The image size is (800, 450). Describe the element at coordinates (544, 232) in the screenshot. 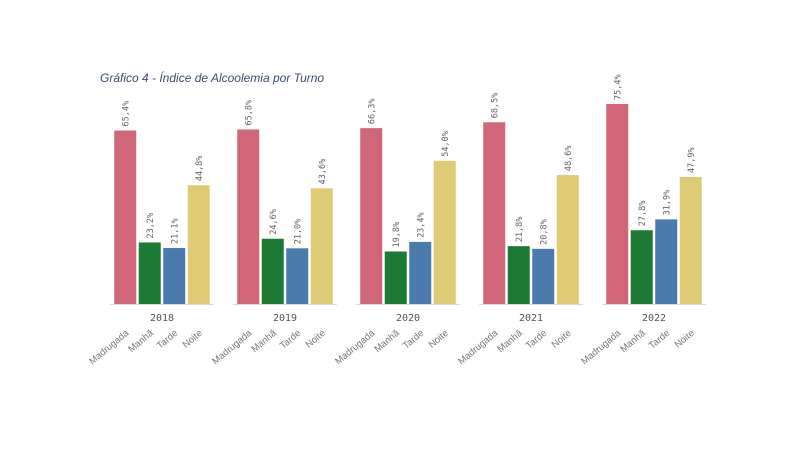

I see `data-label: 20,8%` at that location.